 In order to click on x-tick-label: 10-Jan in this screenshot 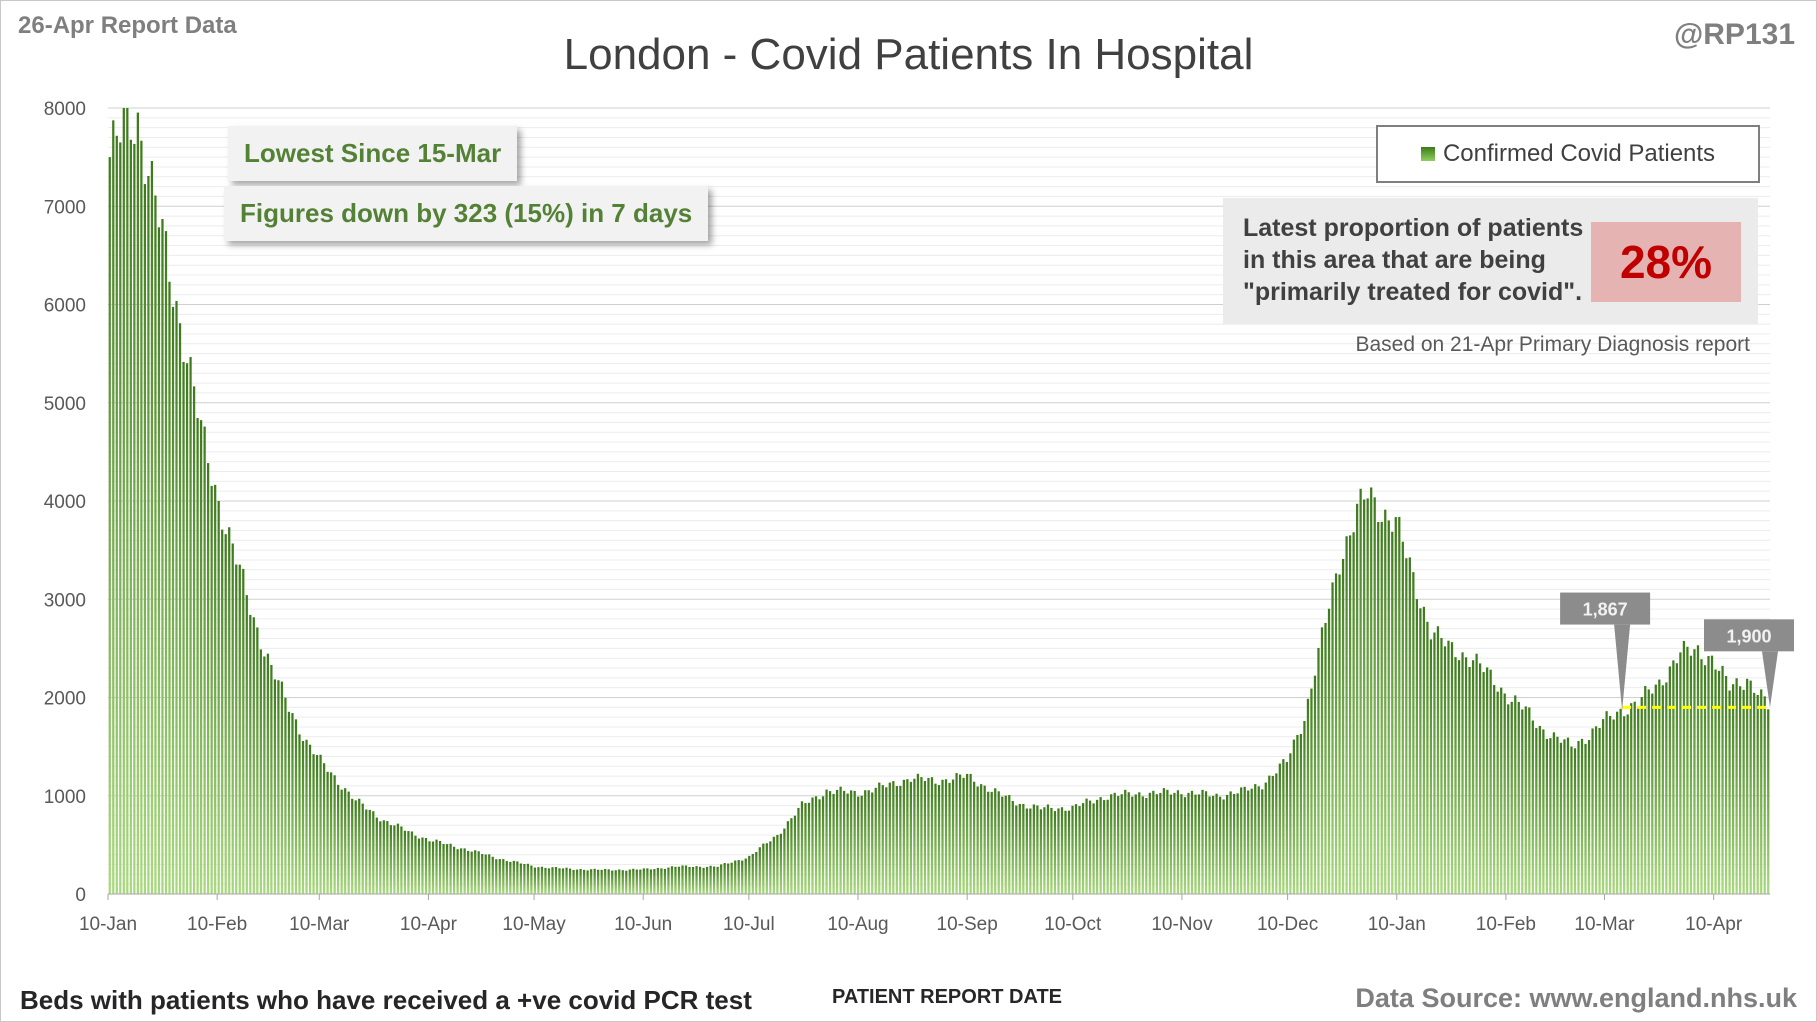, I will do `click(1397, 924)`.